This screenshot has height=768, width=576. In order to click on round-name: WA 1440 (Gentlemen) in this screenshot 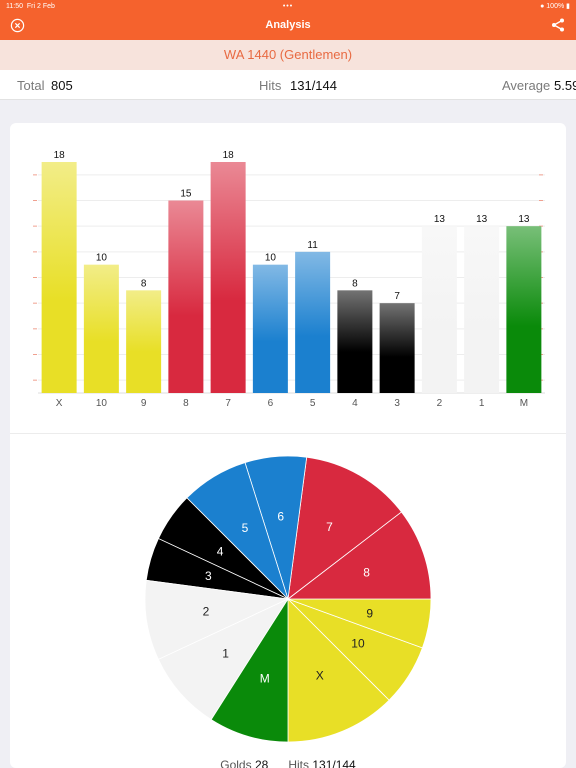, I will do `click(288, 55)`.